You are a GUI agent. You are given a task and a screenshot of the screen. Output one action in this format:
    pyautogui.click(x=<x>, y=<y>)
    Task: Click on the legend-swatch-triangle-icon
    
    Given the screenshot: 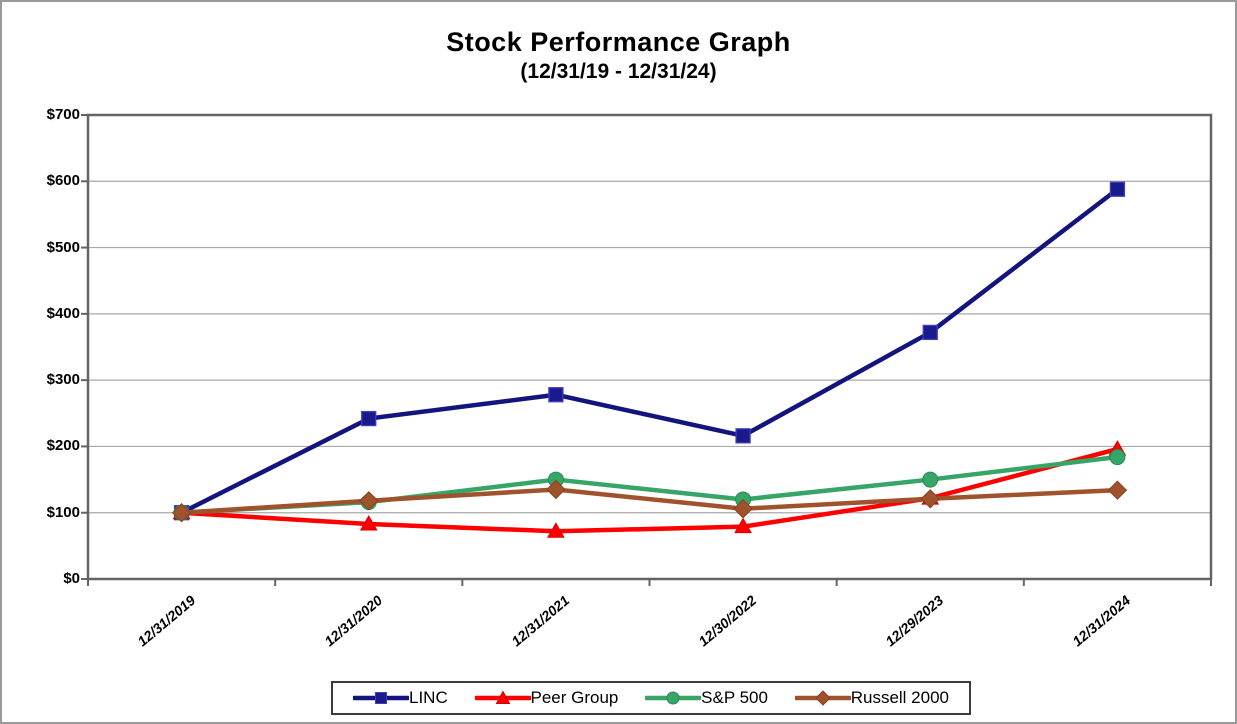 What is the action you would take?
    pyautogui.click(x=502, y=697)
    